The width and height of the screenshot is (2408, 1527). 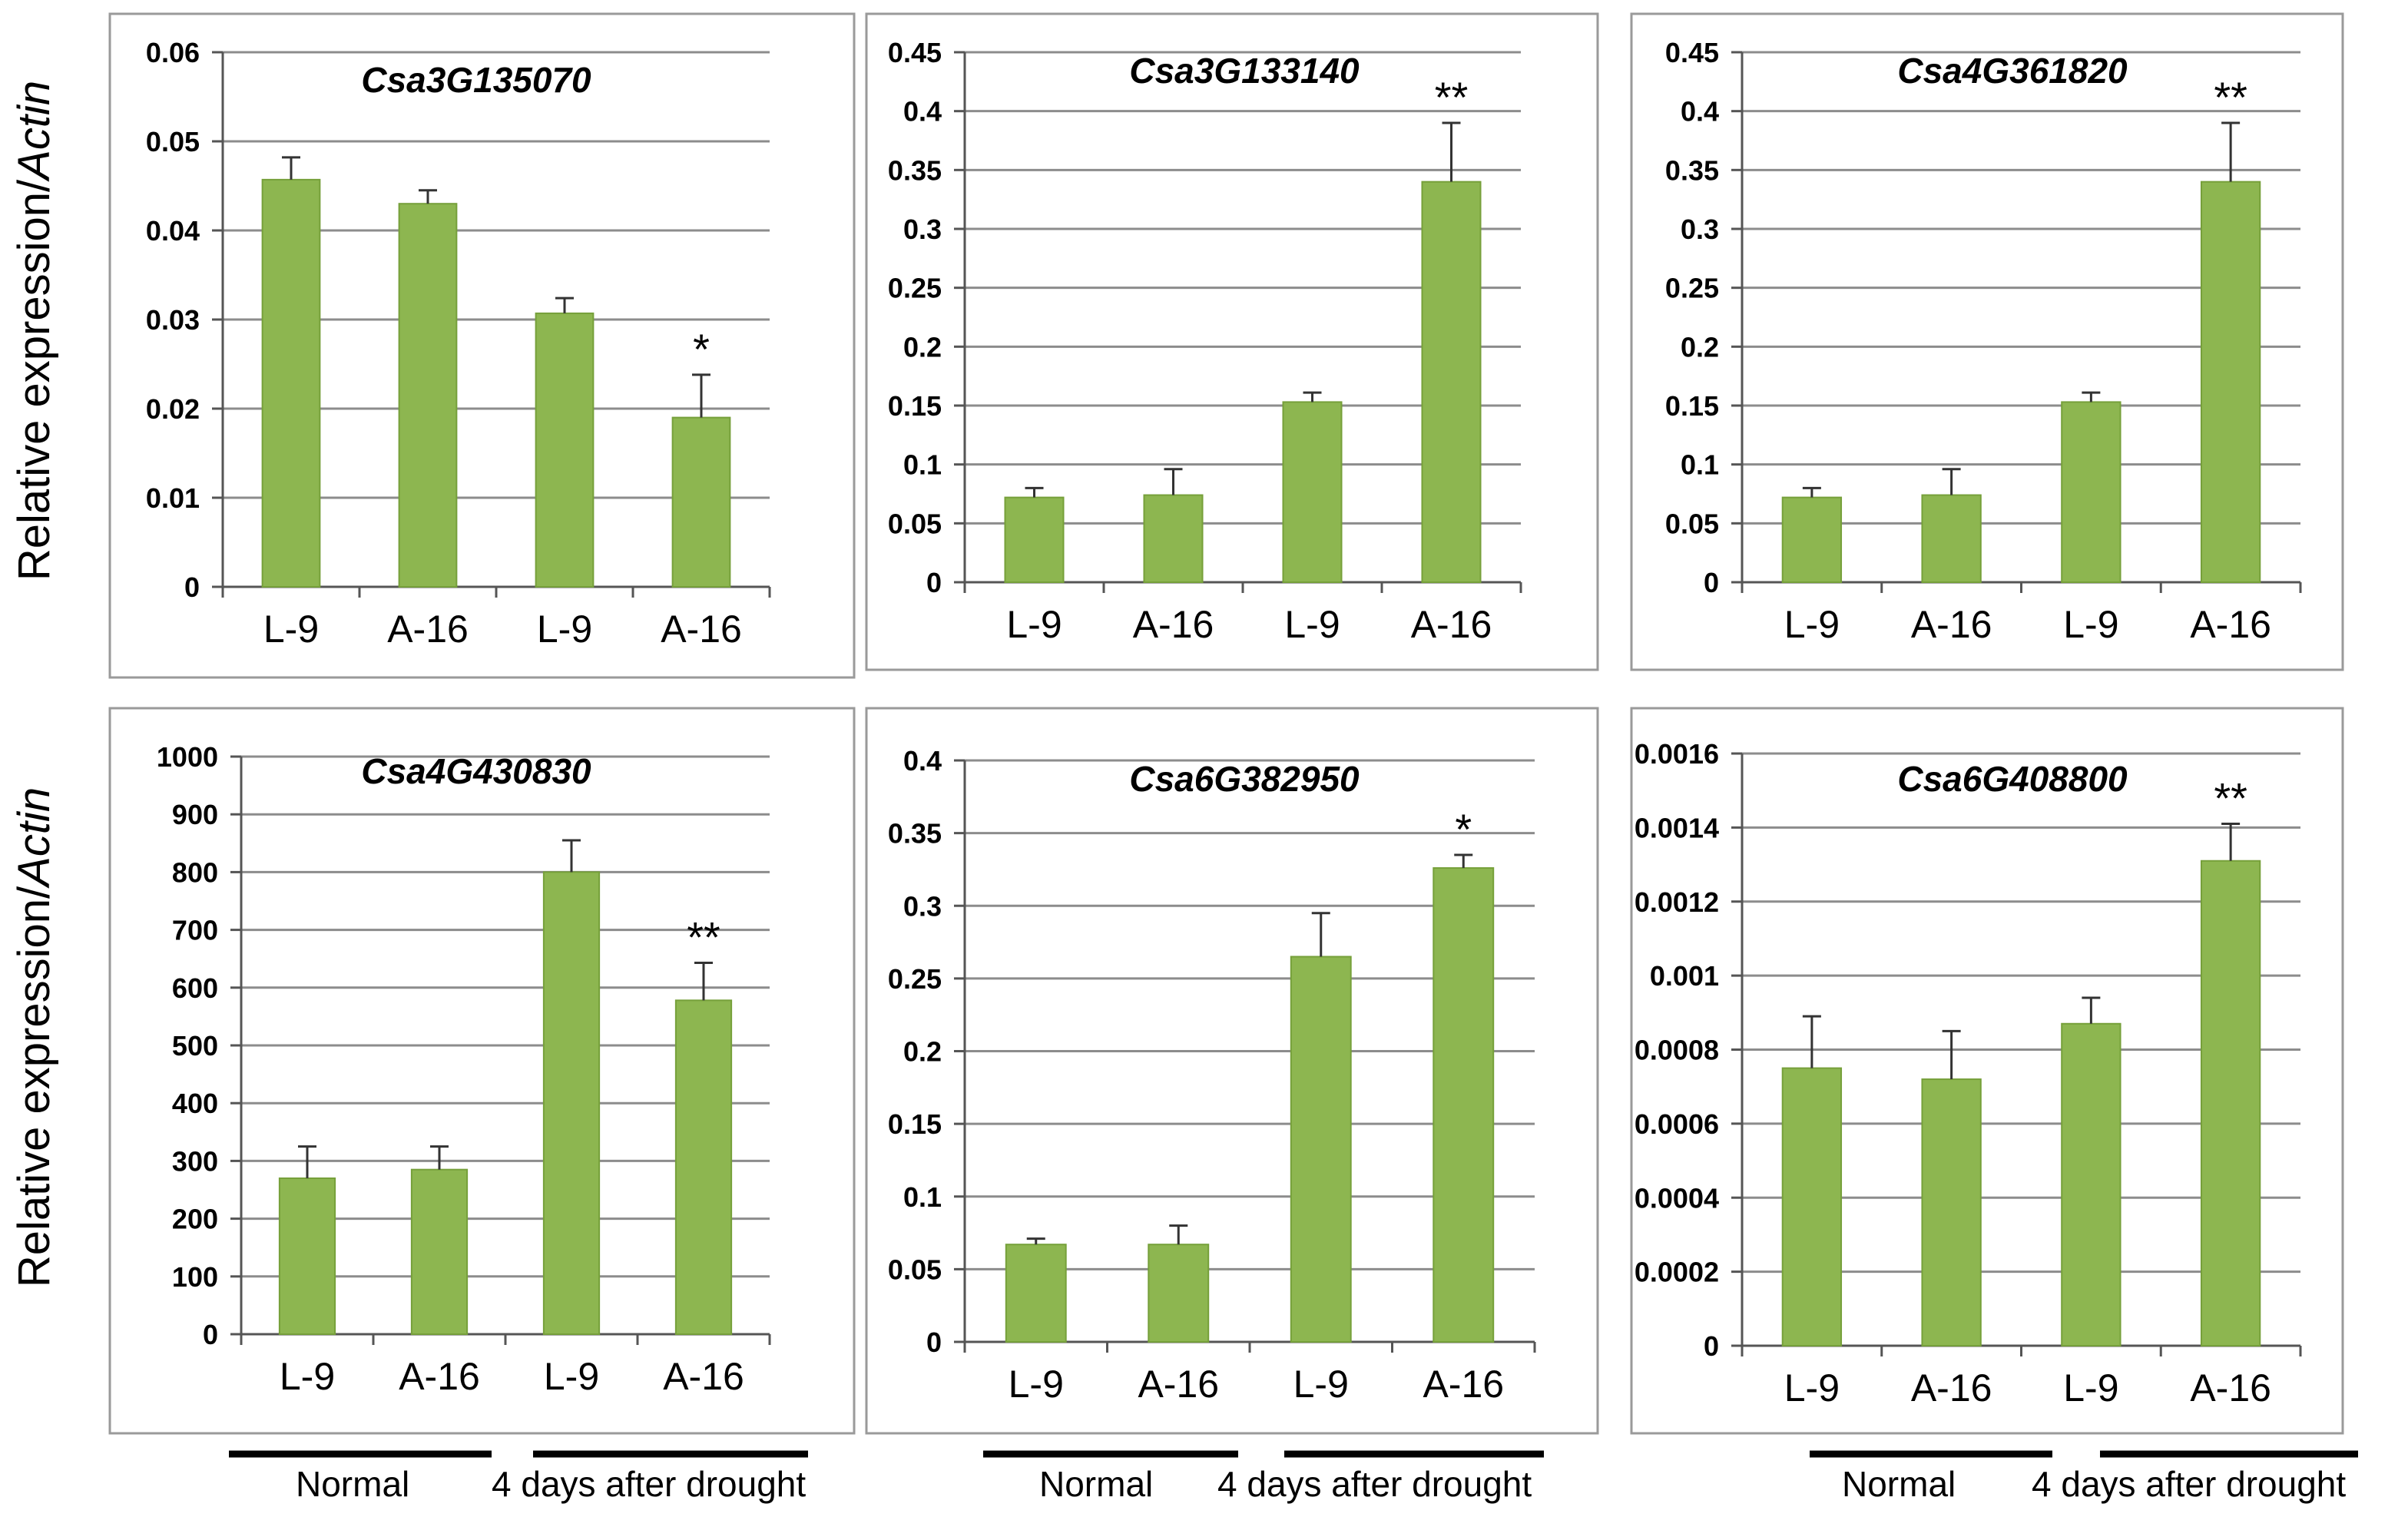 I want to click on panel-3-y-tick-label: 0.25, so click(x=1692, y=288).